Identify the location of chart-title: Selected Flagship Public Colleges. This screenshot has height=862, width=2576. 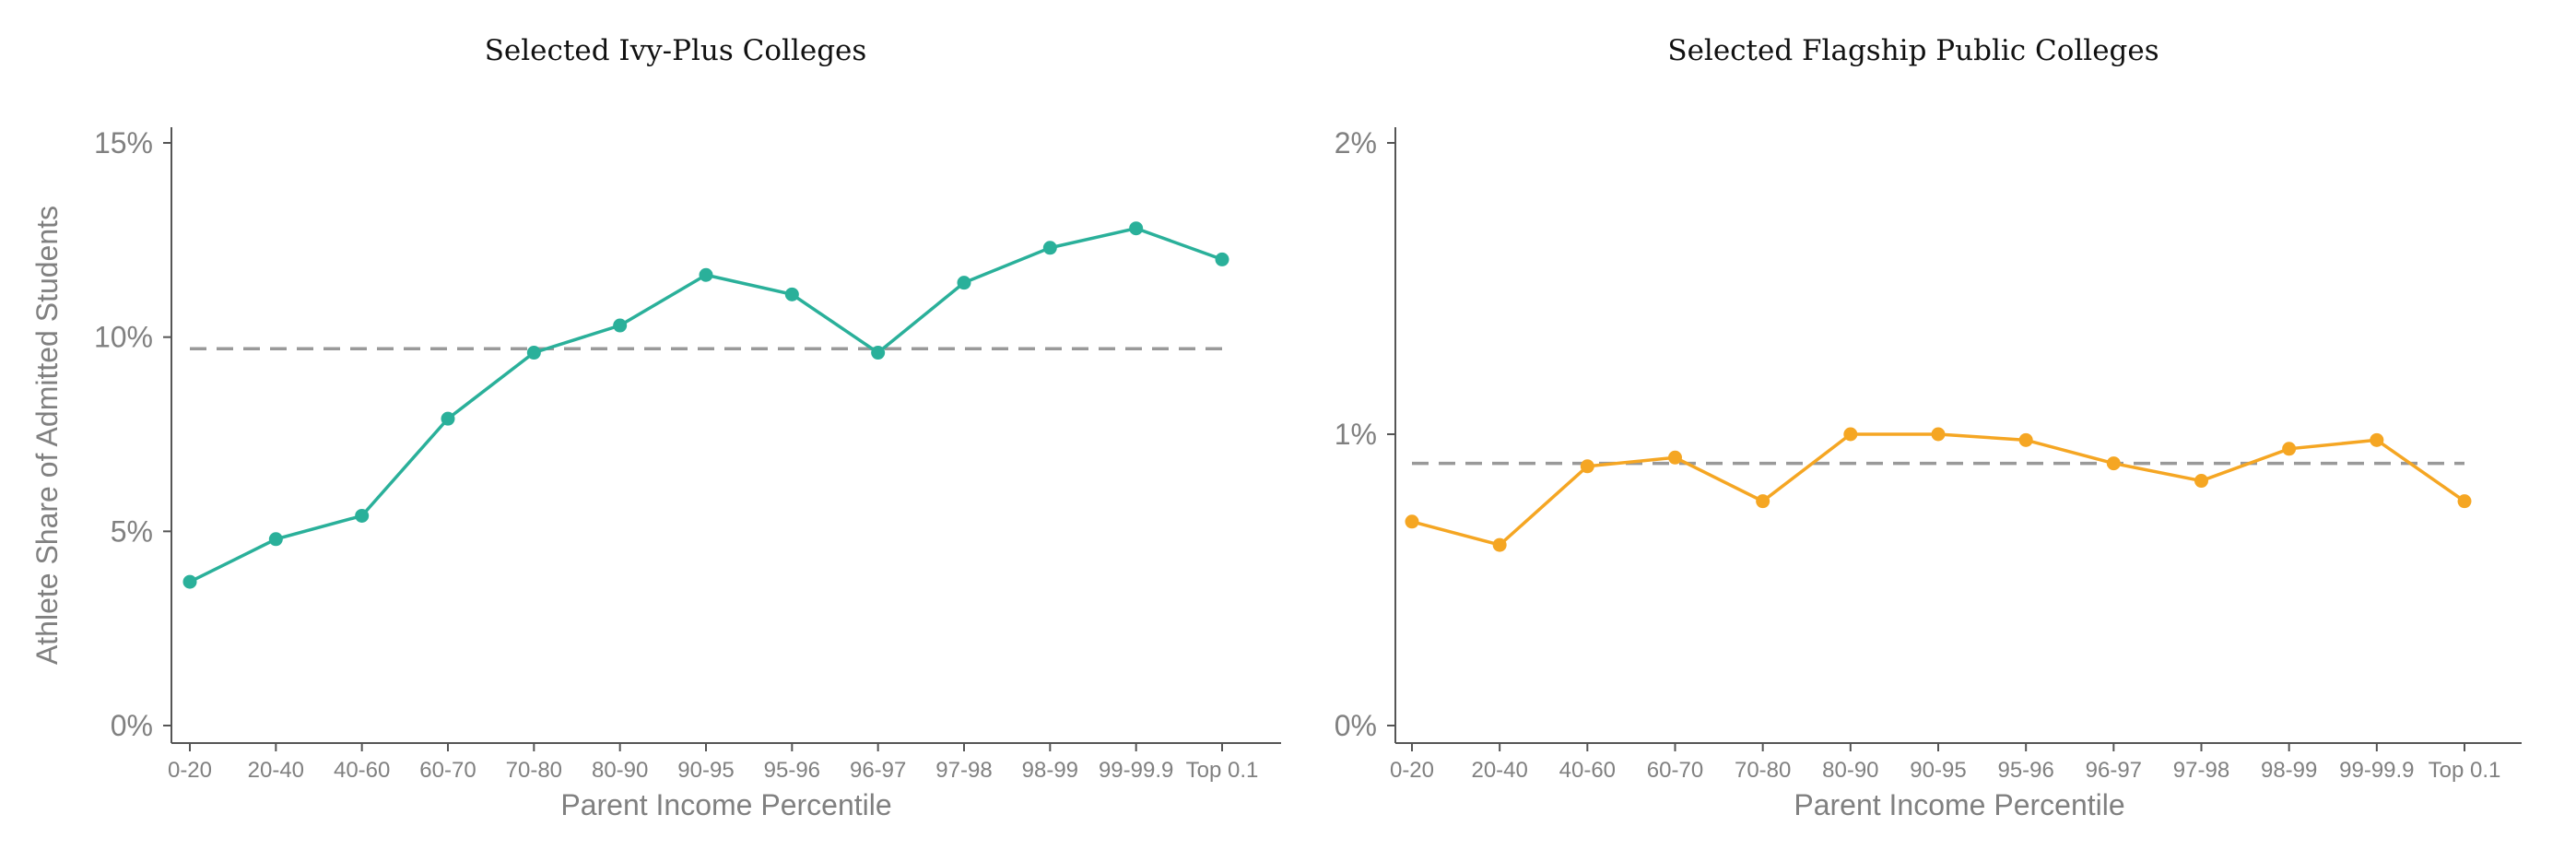
(1912, 50).